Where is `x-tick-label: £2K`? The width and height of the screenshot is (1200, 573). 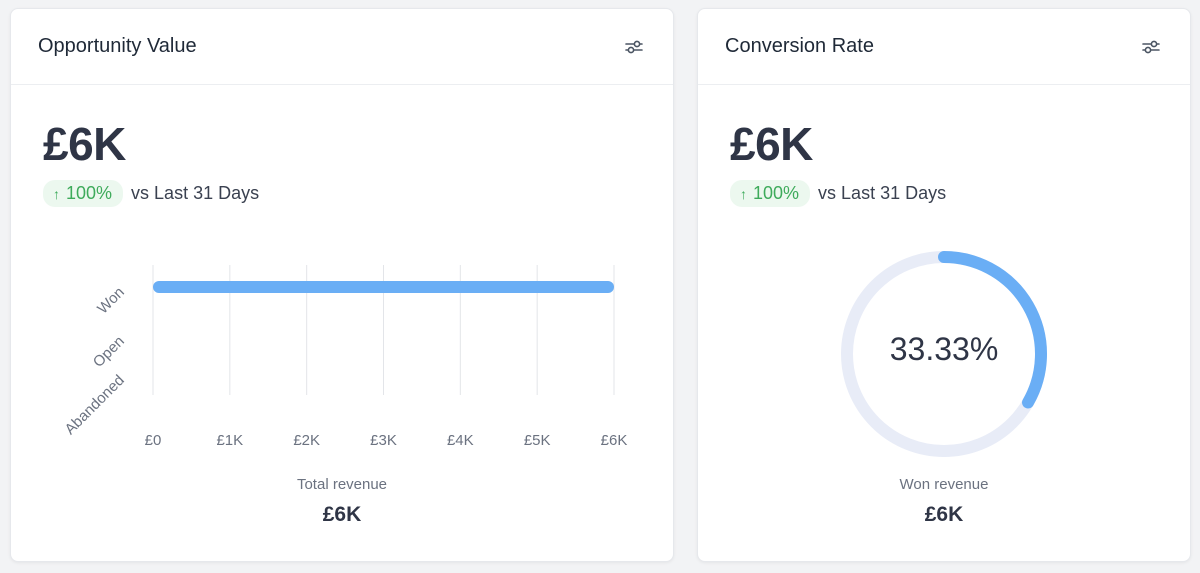
x-tick-label: £2K is located at coordinates (306, 440).